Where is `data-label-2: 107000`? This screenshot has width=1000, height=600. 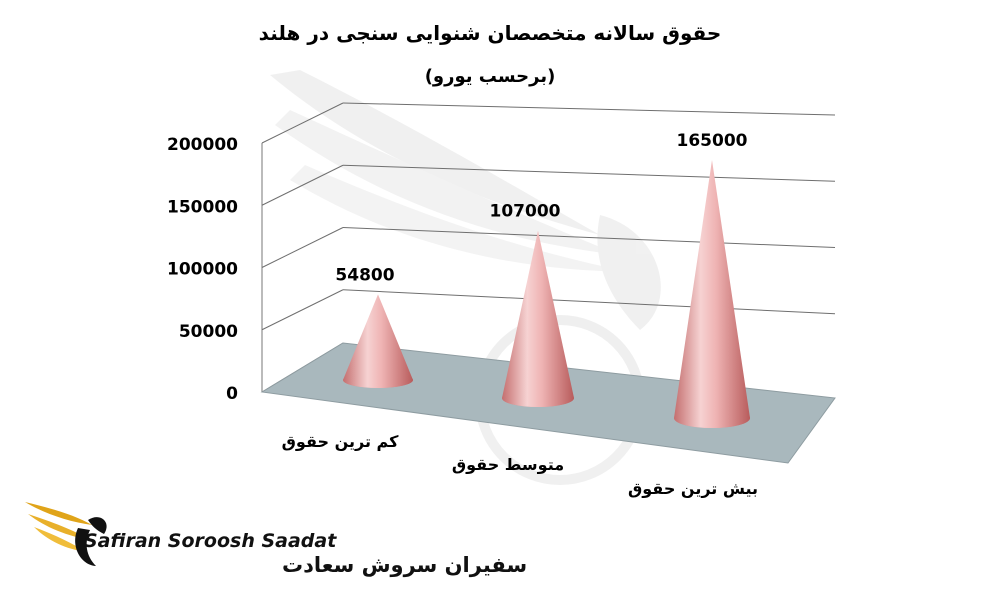
data-label-2: 107000 is located at coordinates (525, 212).